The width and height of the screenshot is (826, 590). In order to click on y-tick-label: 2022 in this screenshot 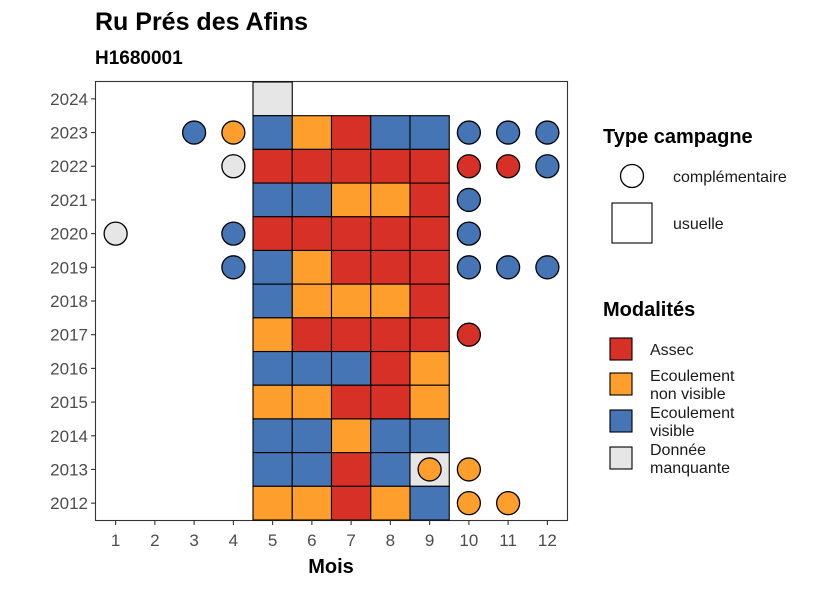, I will do `click(69, 166)`.